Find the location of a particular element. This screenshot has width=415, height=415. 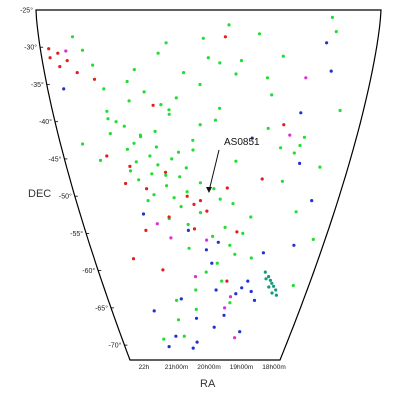

annotation-label: AS0851 is located at coordinates (242, 142).